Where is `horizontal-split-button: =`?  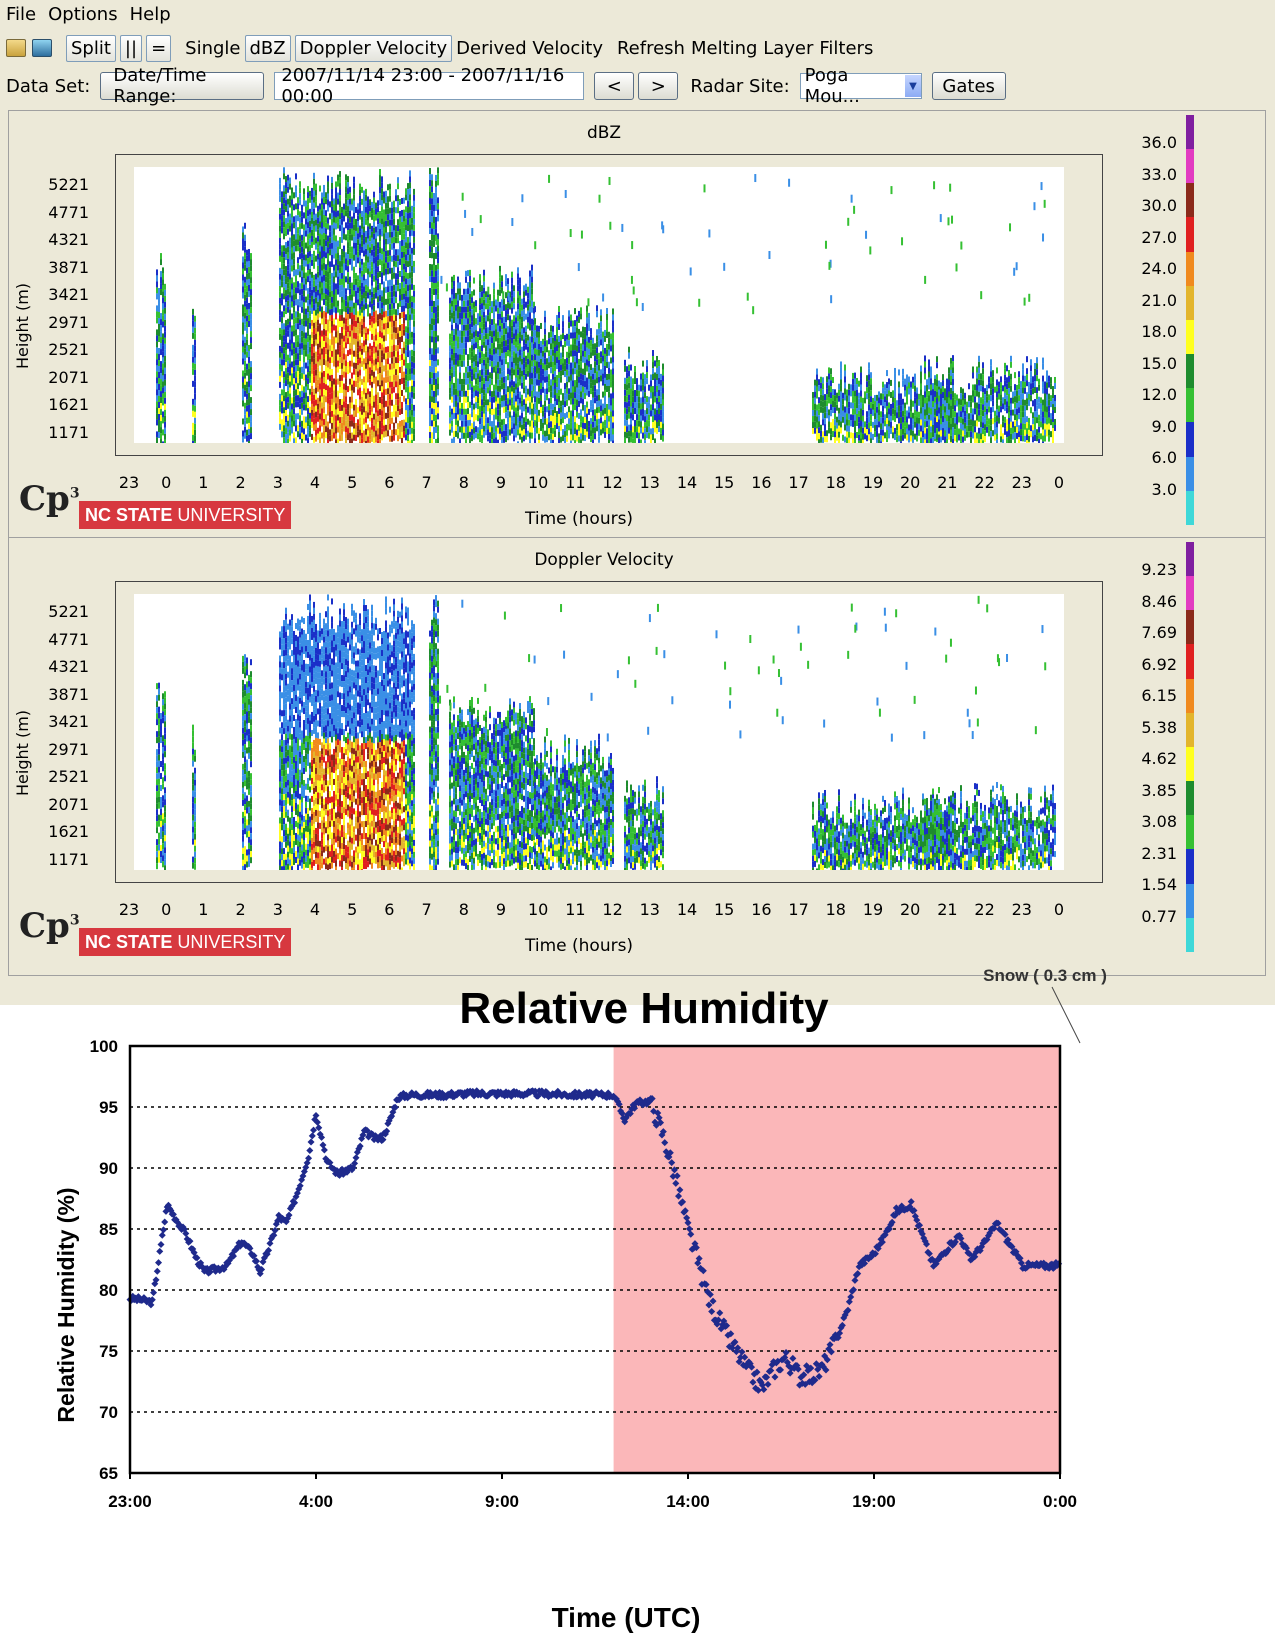
horizontal-split-button: = is located at coordinates (159, 48).